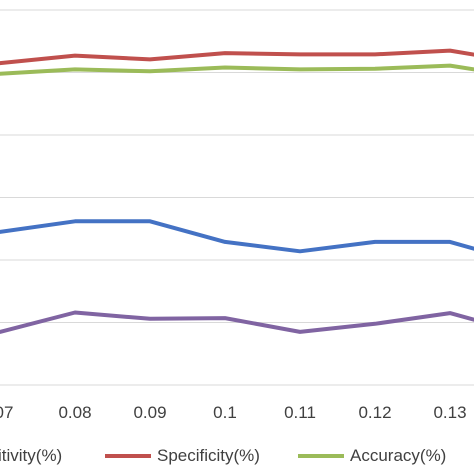  Describe the element at coordinates (208, 455) in the screenshot. I see `legend-label: Specificity(%)` at that location.